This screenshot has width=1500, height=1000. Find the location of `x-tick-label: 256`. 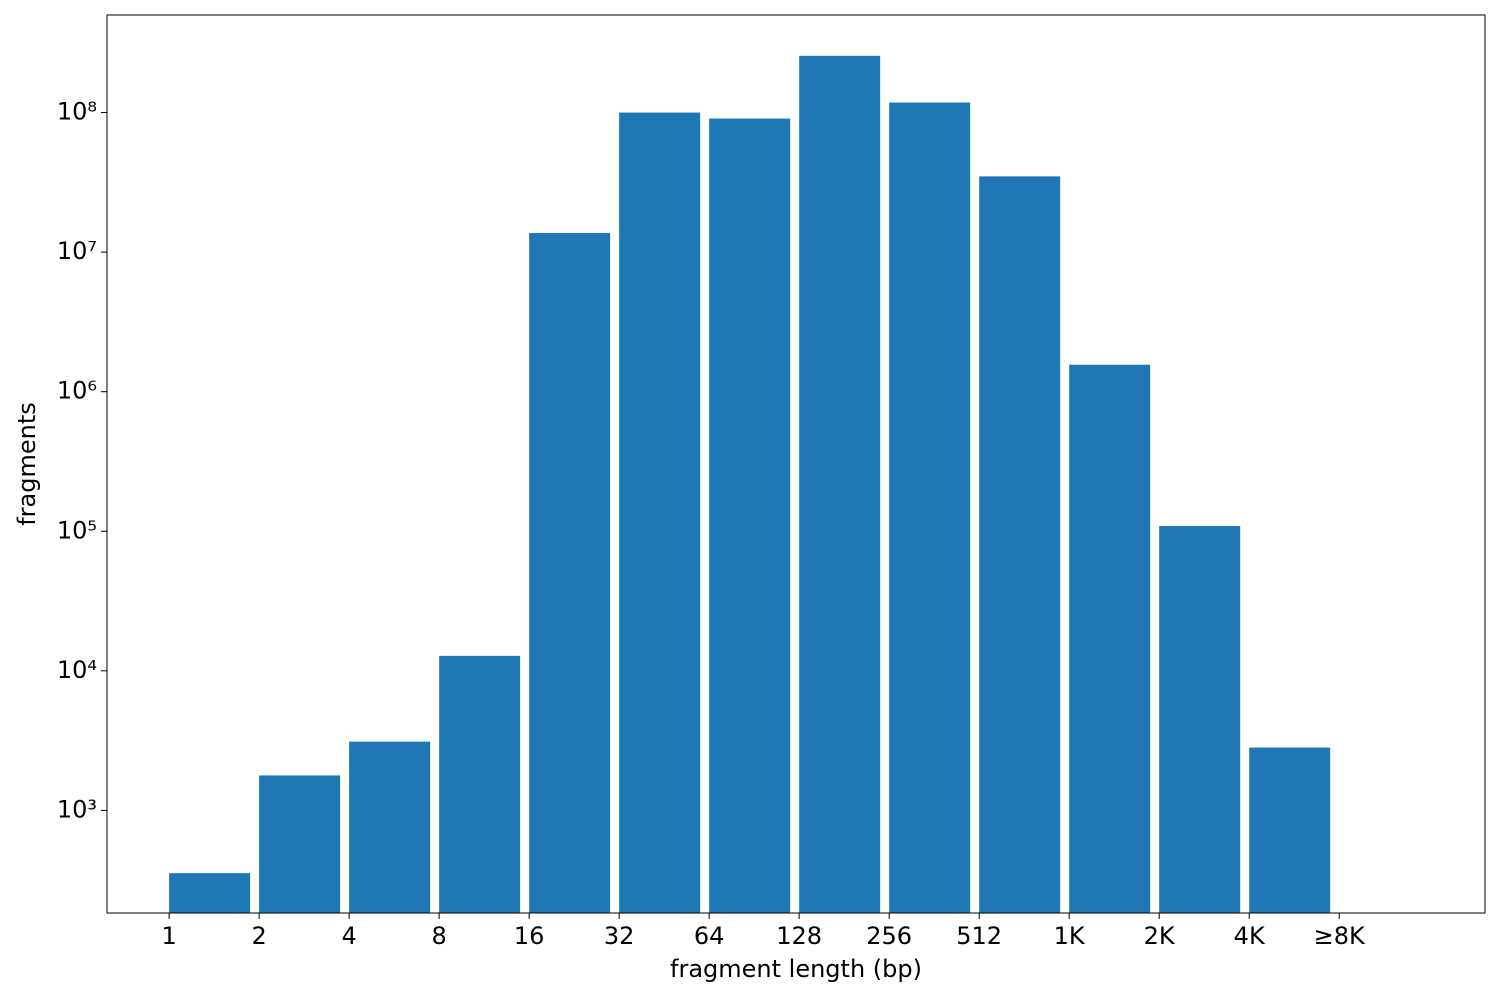

x-tick-label: 256 is located at coordinates (889, 936).